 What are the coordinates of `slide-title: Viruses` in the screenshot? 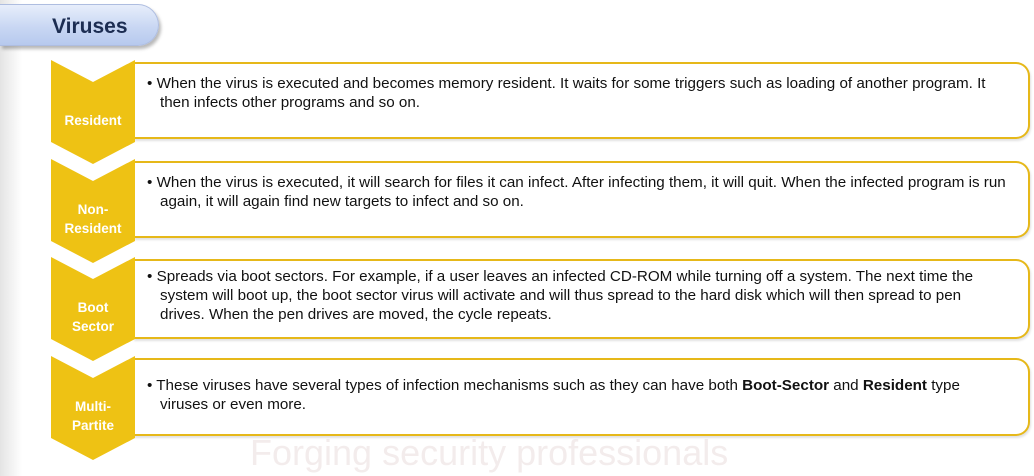 It's located at (90, 26).